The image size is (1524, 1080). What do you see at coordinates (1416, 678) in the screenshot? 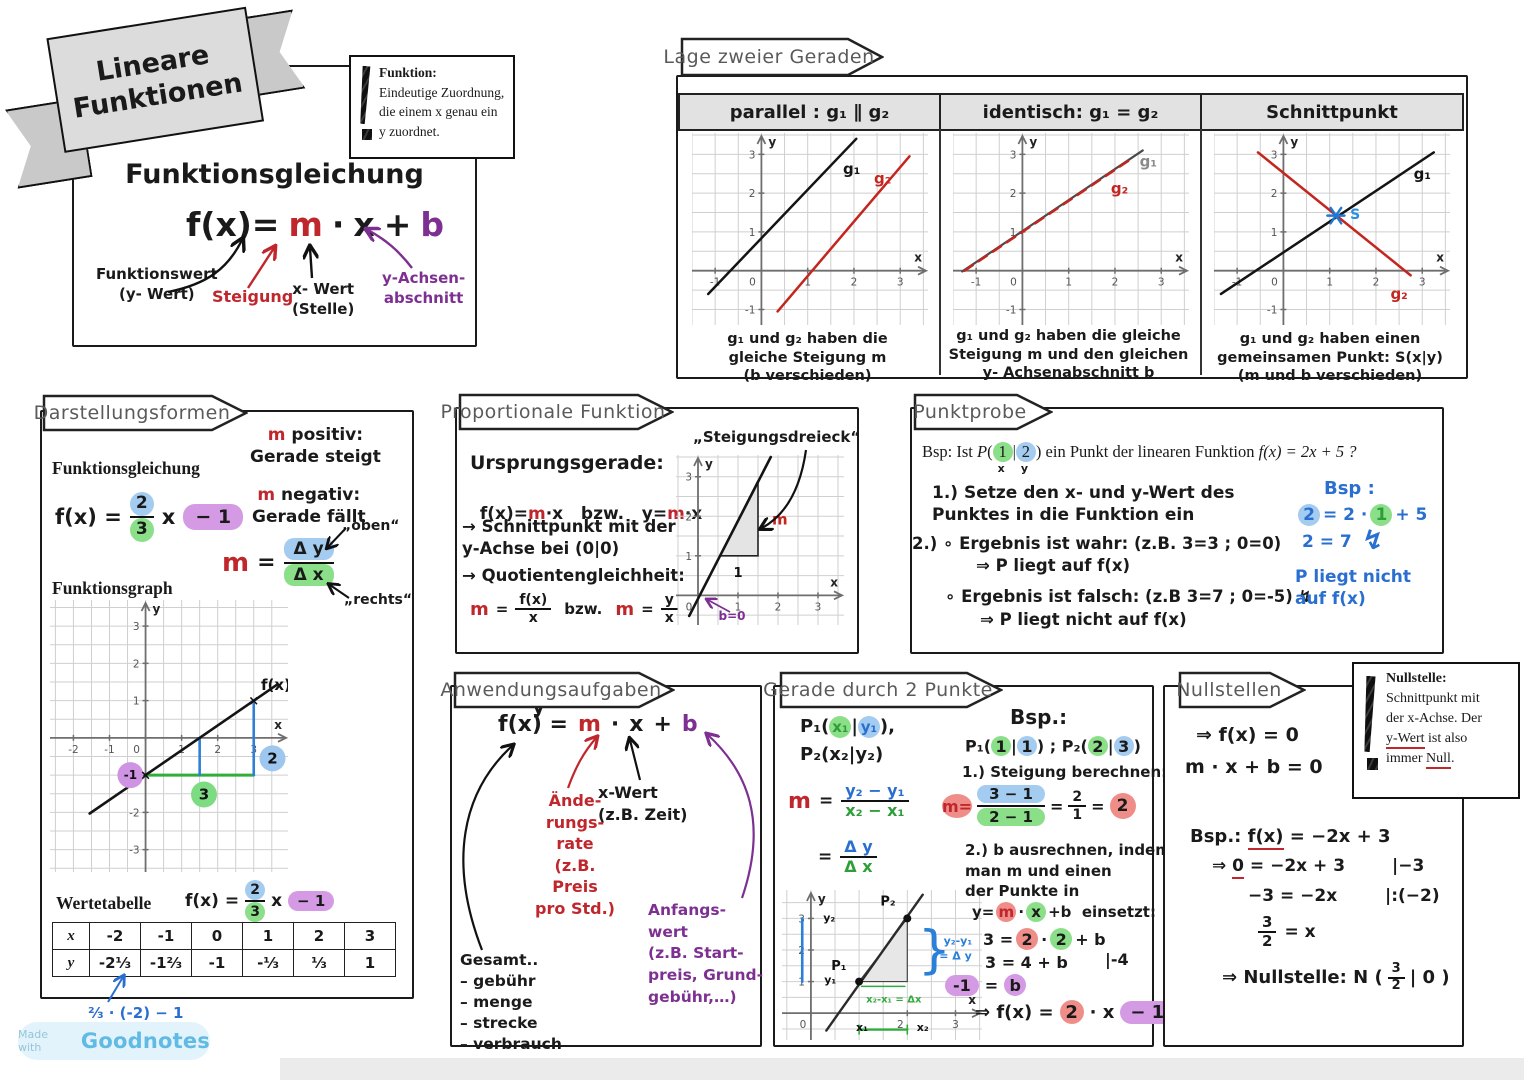
I see `nullstelle-info-title: Nullstelle:` at bounding box center [1416, 678].